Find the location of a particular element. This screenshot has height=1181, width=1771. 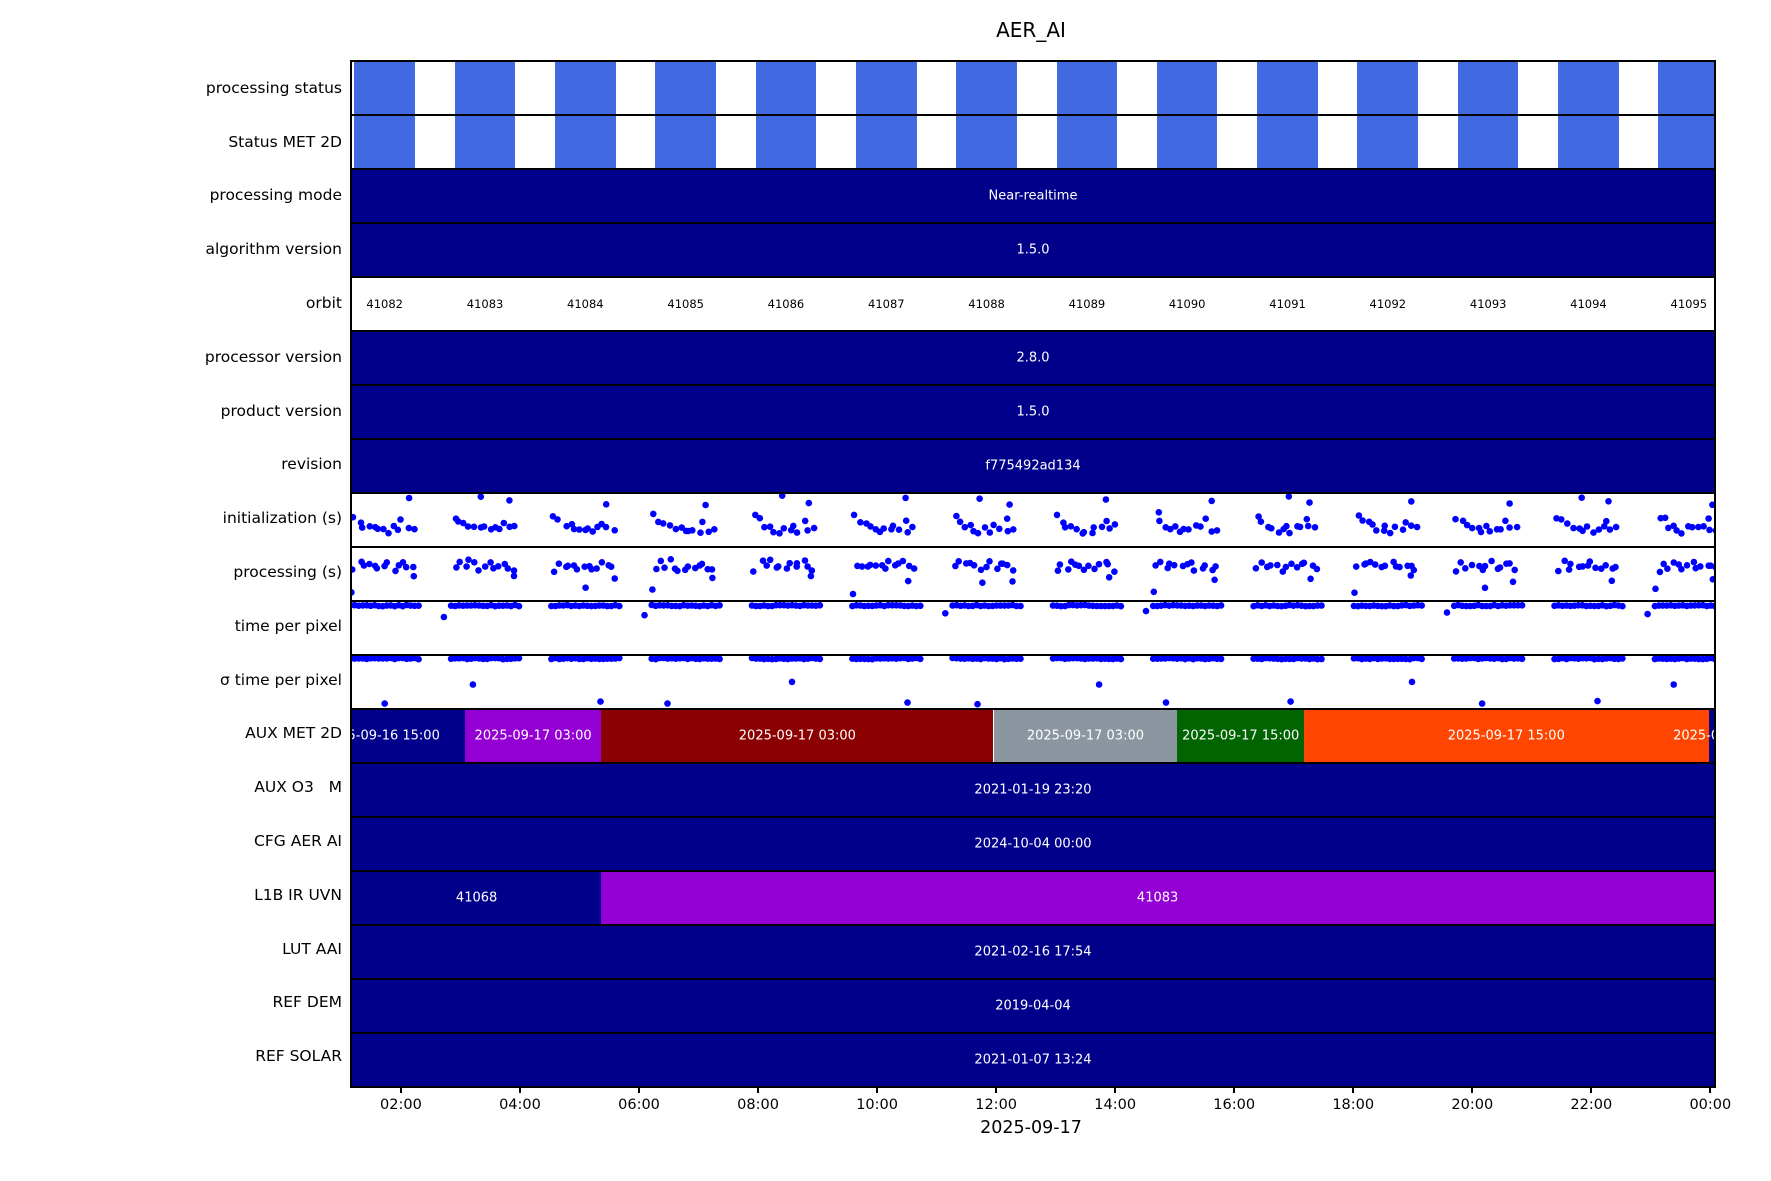

x-tick-label: 06:00 is located at coordinates (639, 1105).